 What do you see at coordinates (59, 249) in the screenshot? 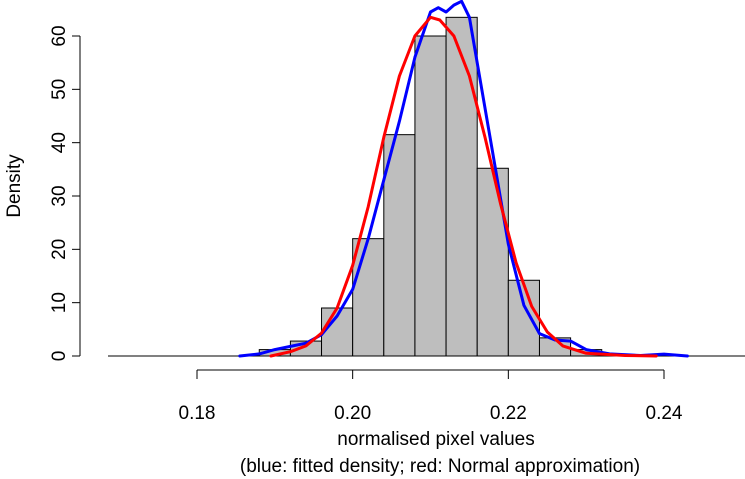
I see `y-tick-label: 20` at bounding box center [59, 249].